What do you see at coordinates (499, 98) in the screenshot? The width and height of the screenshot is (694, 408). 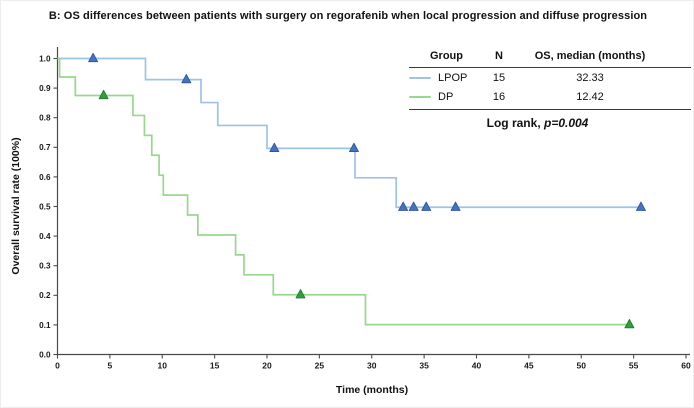 I see `n-value: 16` at bounding box center [499, 98].